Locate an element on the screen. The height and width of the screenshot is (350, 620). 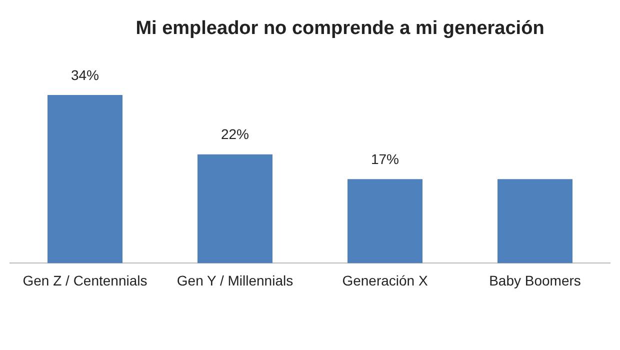
chart-title: Mi empleador no comprende a mi generación is located at coordinates (340, 29).